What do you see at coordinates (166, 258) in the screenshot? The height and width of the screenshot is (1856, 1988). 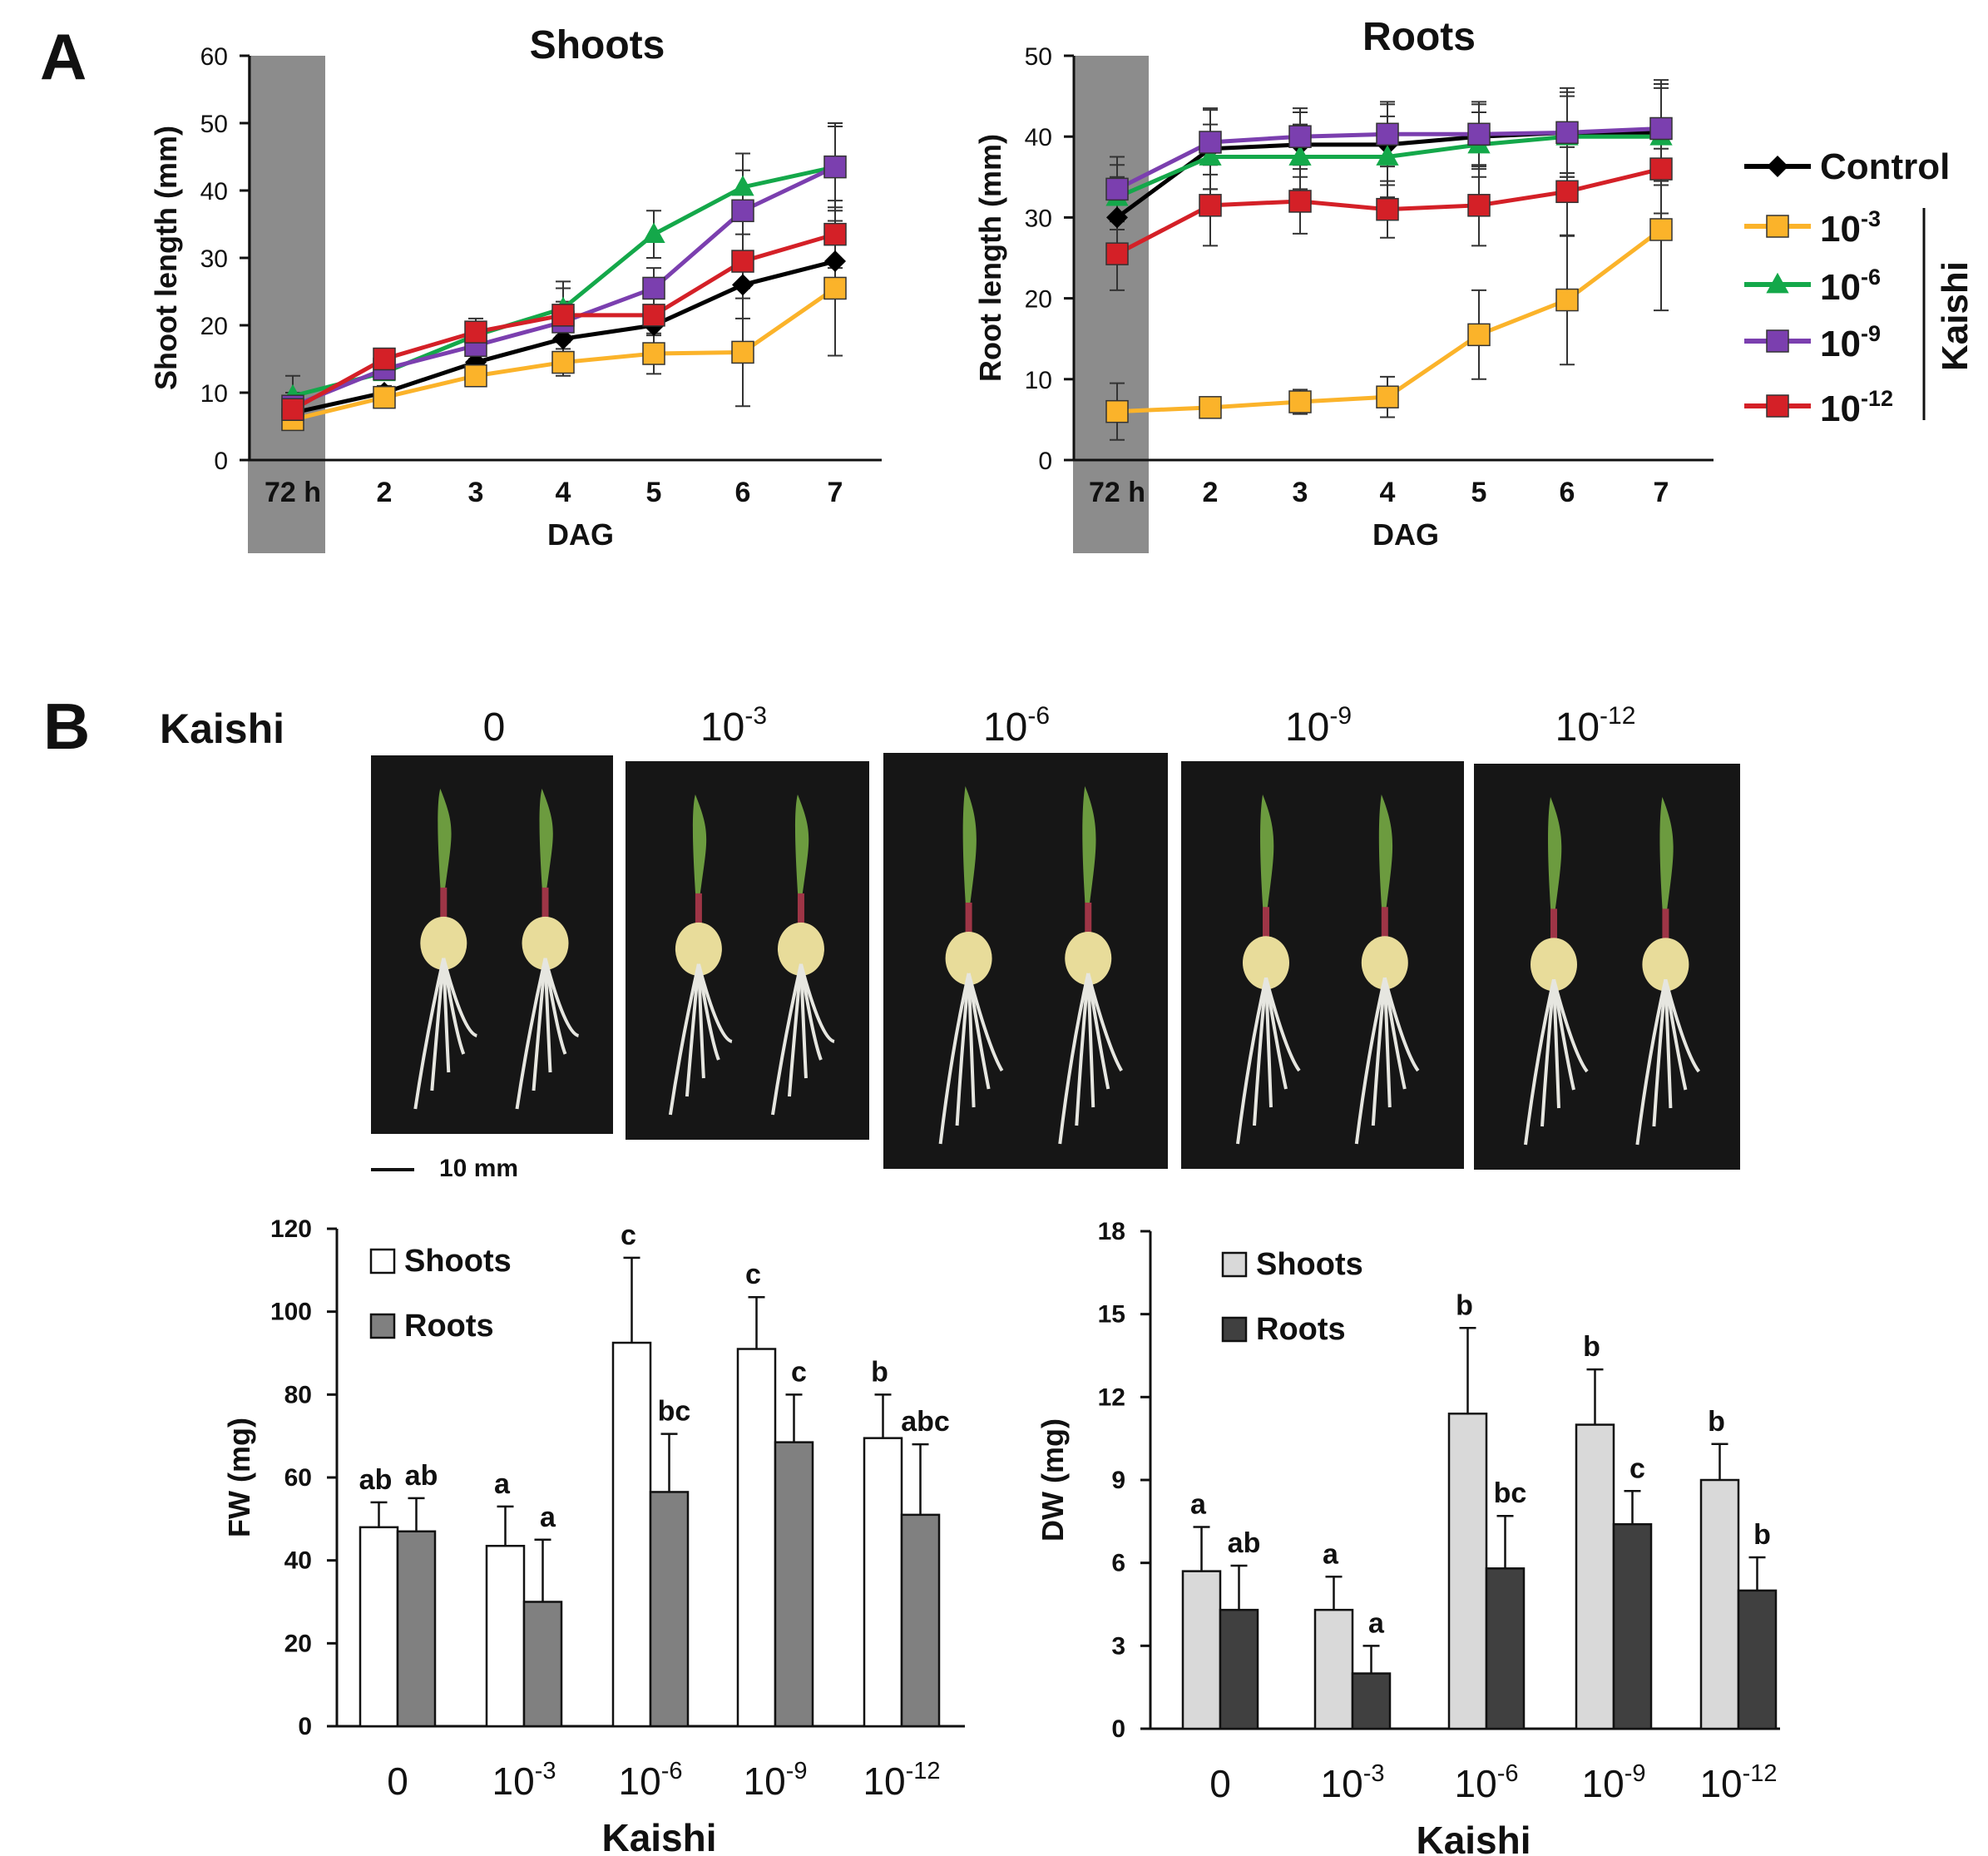 I see `y-axis-label: Shoot length (mm)` at bounding box center [166, 258].